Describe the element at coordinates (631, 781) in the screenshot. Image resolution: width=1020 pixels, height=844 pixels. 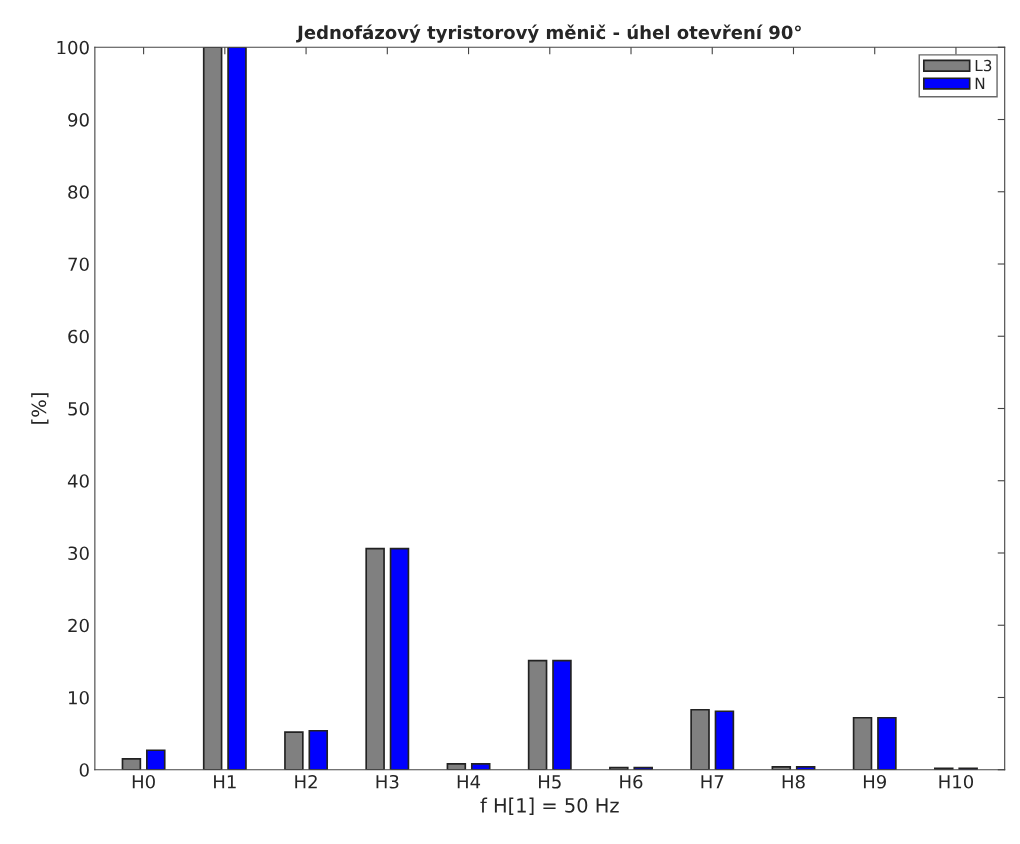
I see `x-tick-label: H6` at that location.